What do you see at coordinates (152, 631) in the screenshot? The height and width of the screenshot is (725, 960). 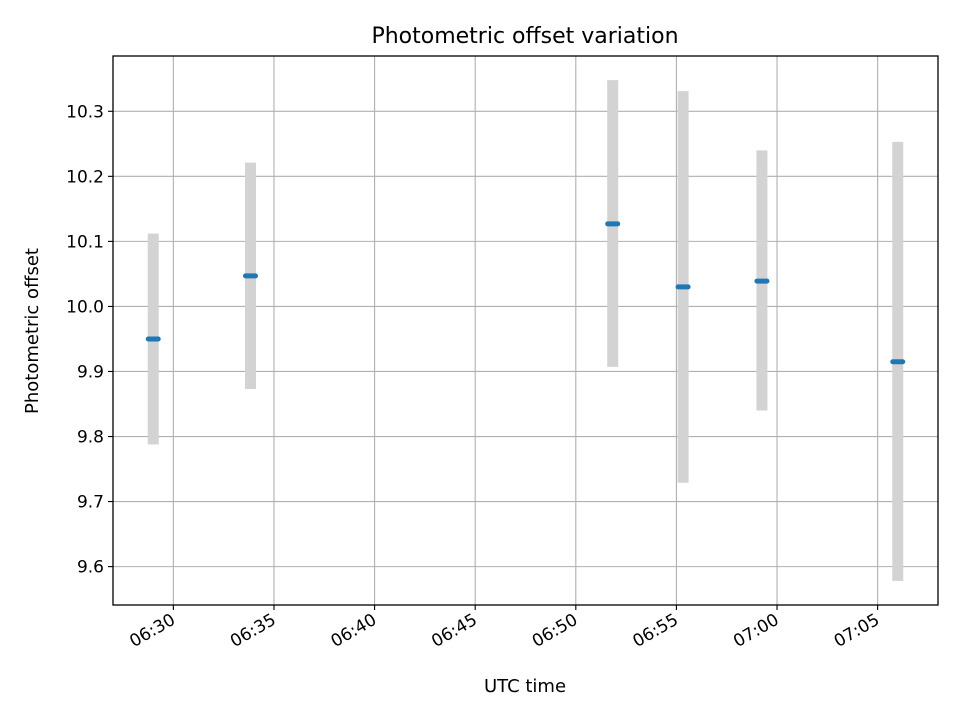 I see `x-tick-label: 06:30` at bounding box center [152, 631].